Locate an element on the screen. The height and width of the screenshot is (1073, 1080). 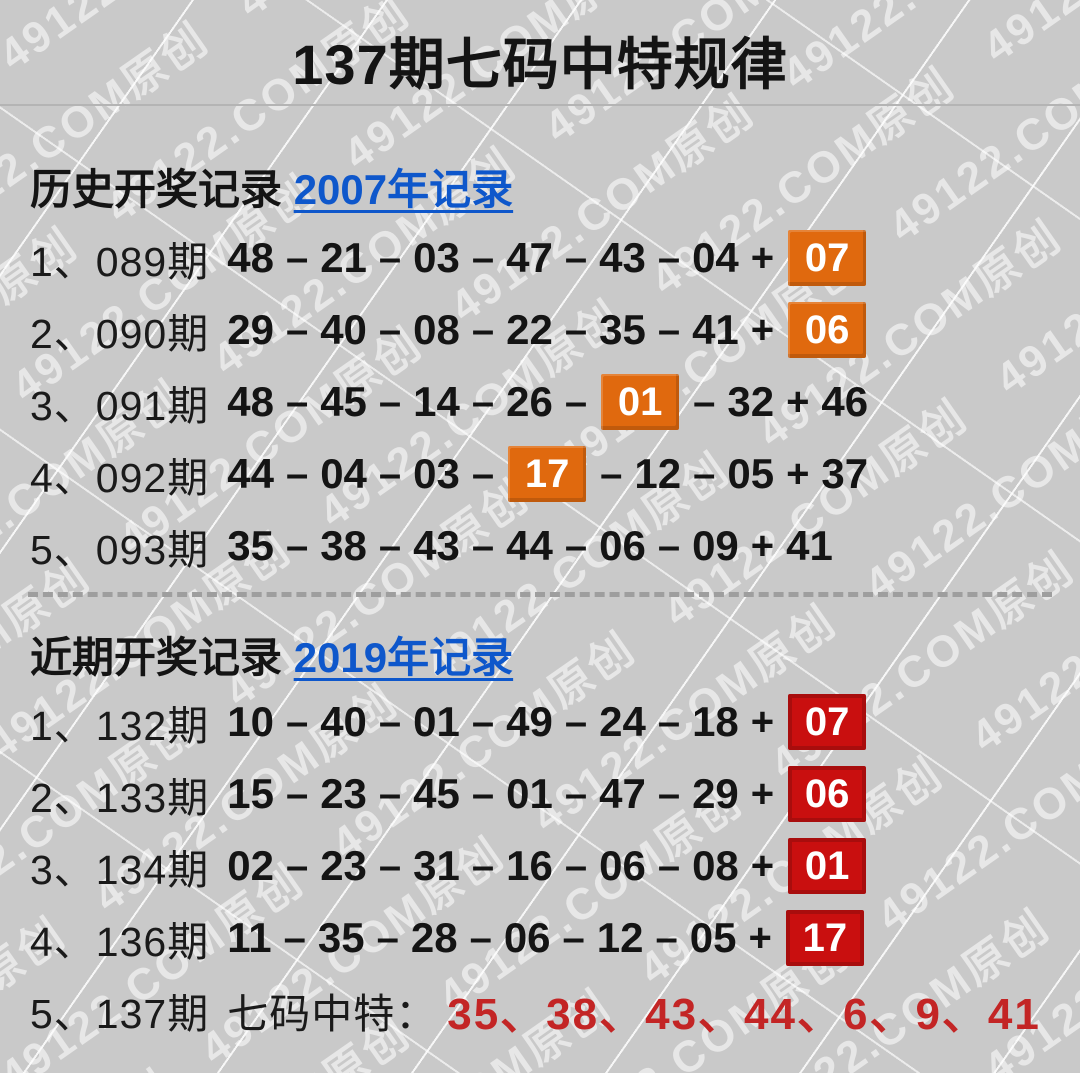
ball-number: 41 is located at coordinates (715, 329).